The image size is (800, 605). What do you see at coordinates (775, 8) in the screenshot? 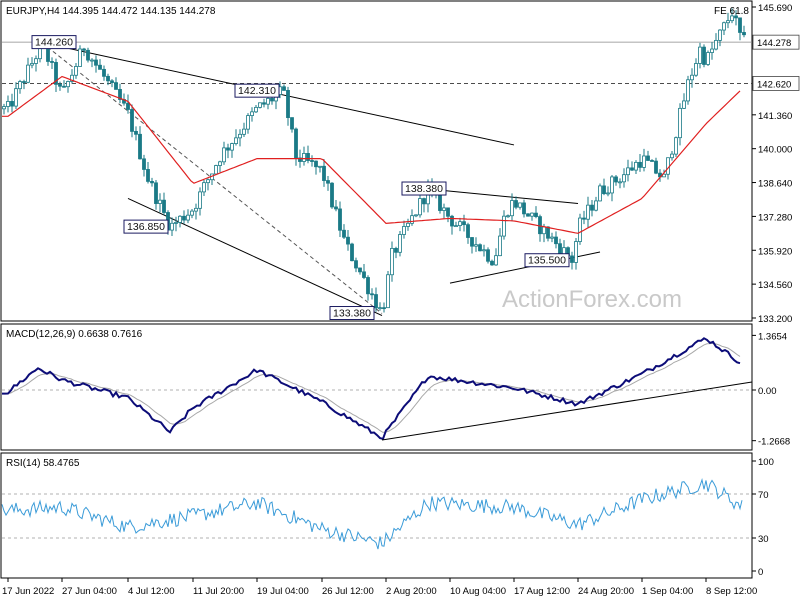
I see `price-tick-label: 145.690` at bounding box center [775, 8].